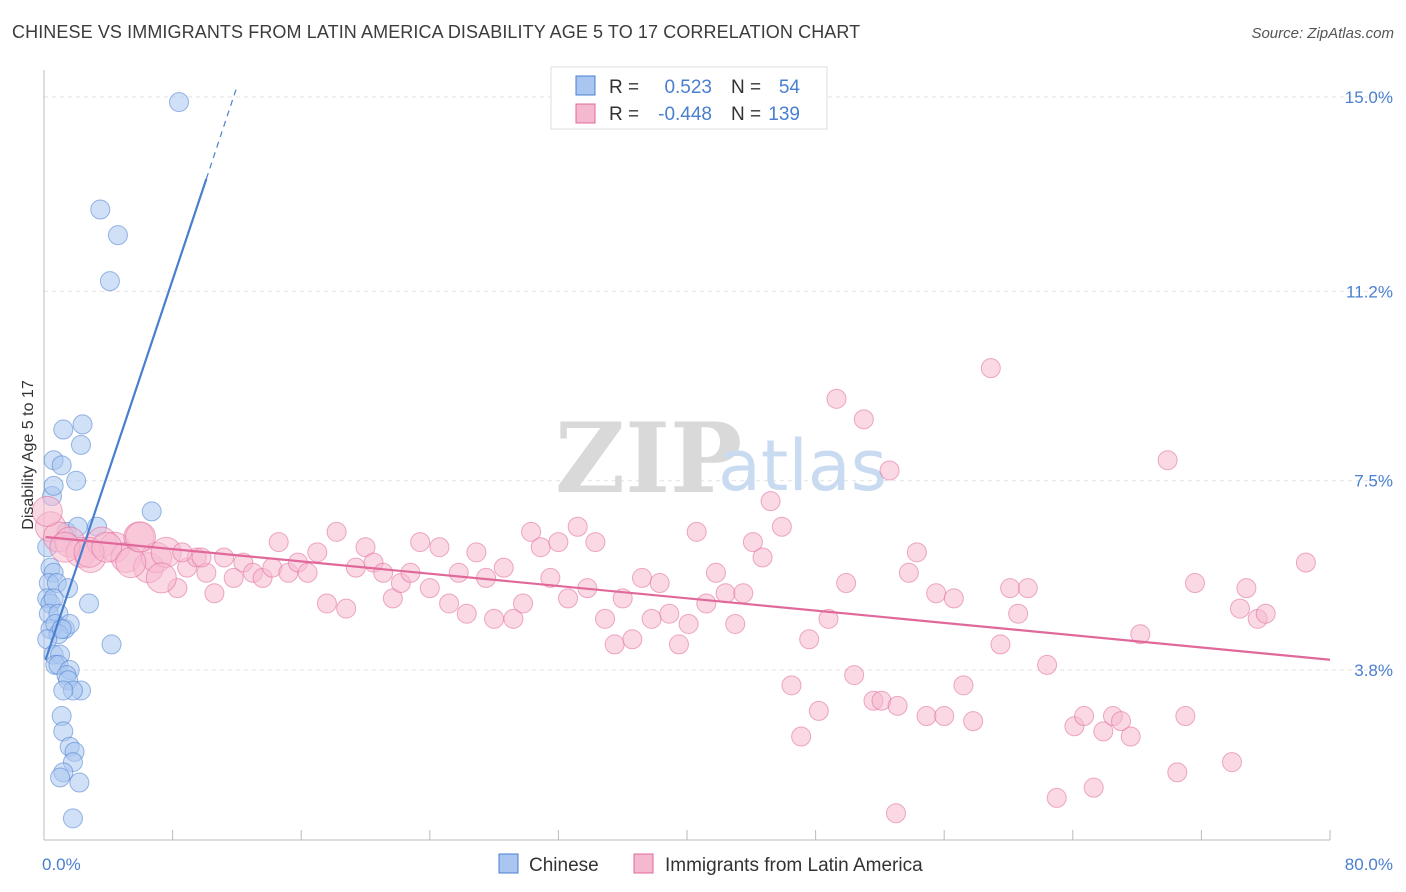  Describe the element at coordinates (28, 455) in the screenshot. I see `y-axis-label: Disability Age 5 to 17` at that location.